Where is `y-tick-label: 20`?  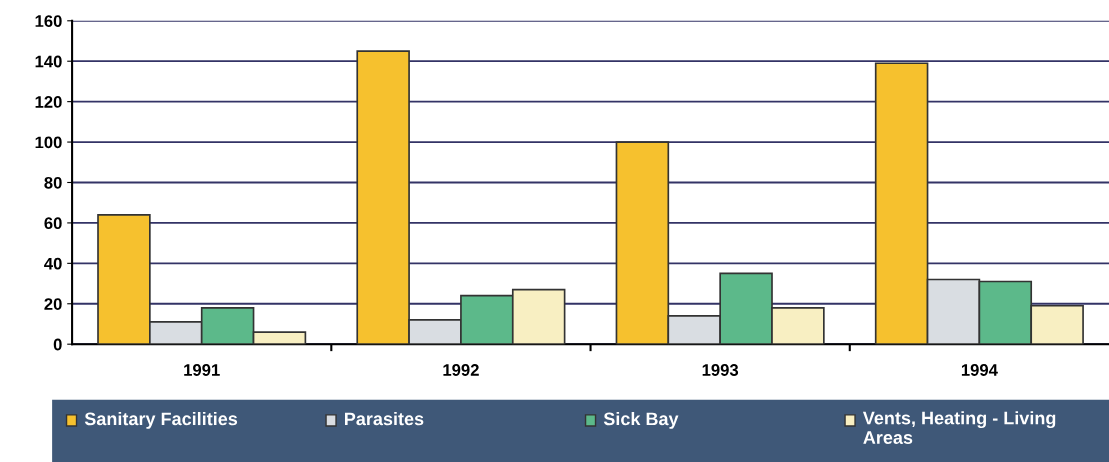 y-tick-label: 20 is located at coordinates (53, 304).